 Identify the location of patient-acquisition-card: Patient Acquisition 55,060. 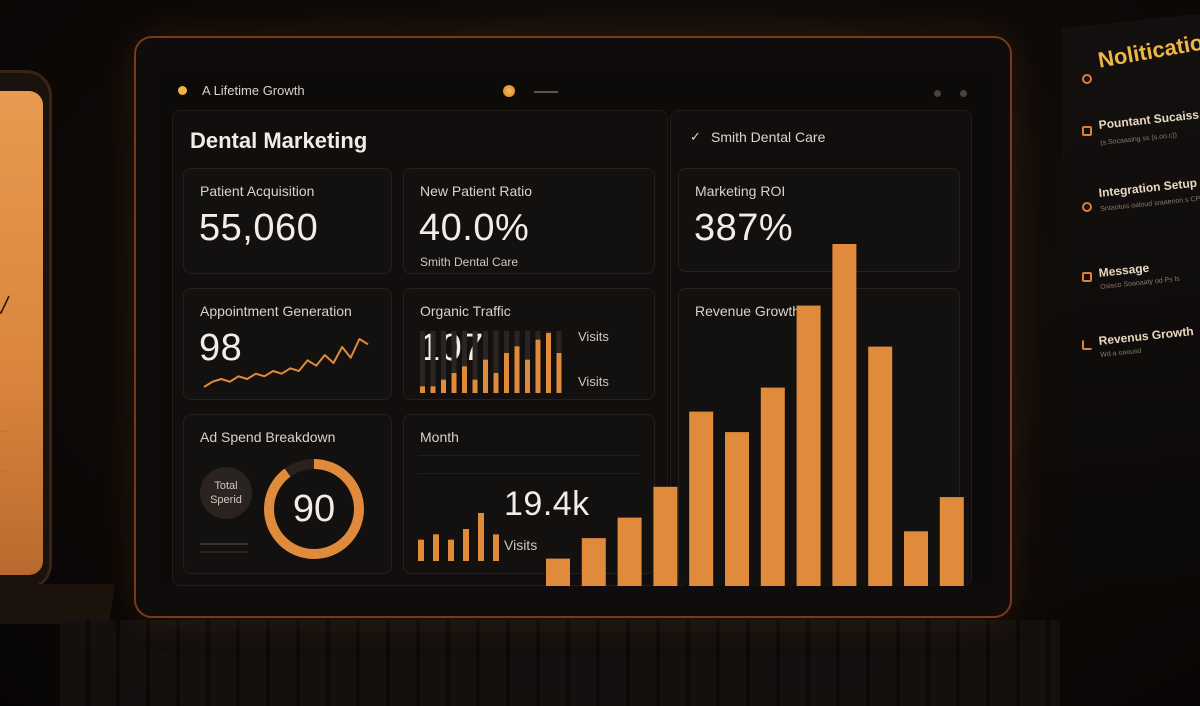
(287, 221).